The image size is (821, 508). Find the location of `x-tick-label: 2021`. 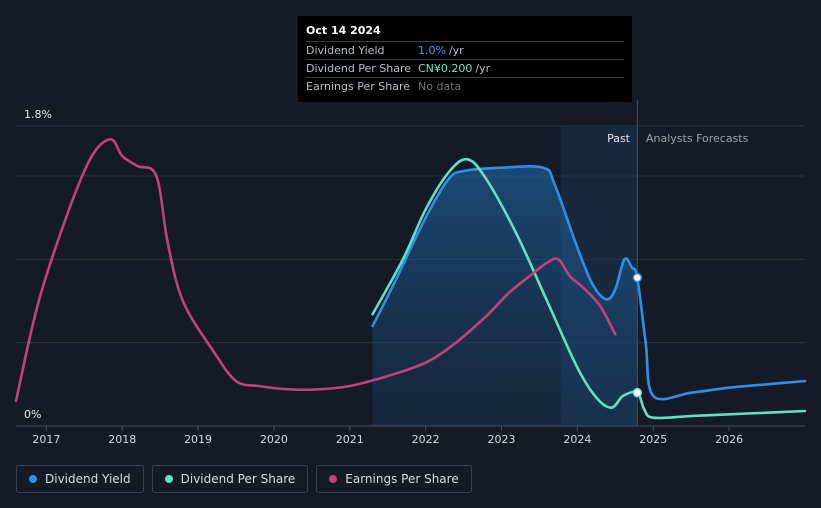

x-tick-label: 2021 is located at coordinates (350, 439).